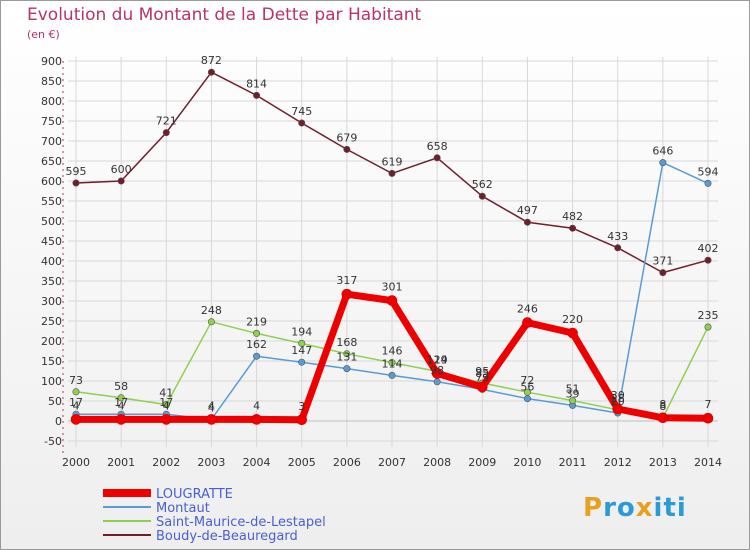 The height and width of the screenshot is (550, 750). I want to click on y-tick-label: 550, so click(51, 201).